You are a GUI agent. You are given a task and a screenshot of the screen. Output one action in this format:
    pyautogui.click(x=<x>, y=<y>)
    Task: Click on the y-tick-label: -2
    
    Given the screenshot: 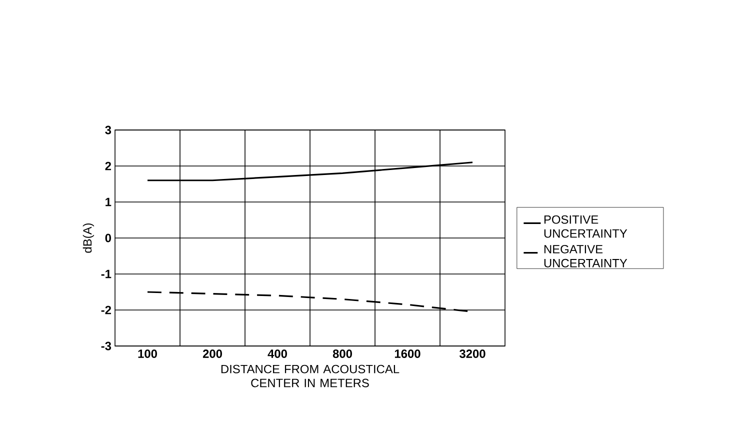 What is the action you would take?
    pyautogui.click(x=106, y=310)
    